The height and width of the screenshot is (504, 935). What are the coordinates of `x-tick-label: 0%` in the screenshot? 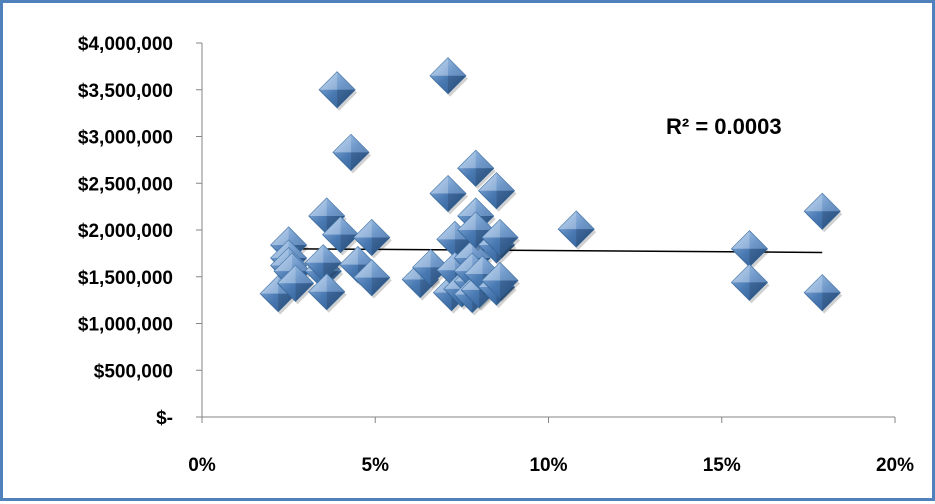 It's located at (202, 465).